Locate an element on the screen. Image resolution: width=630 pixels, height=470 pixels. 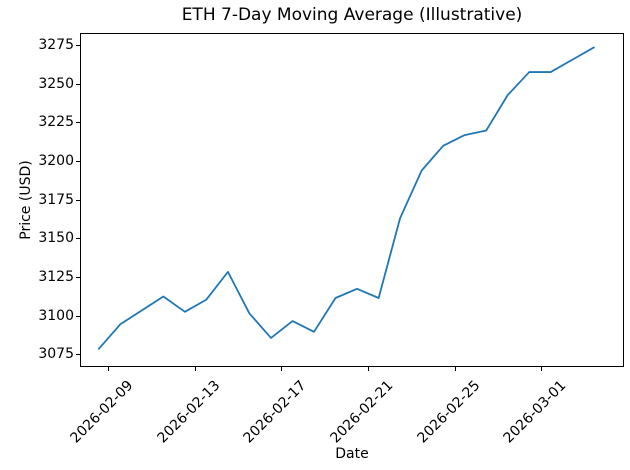
y-tick-label: 3225 is located at coordinates (56, 122).